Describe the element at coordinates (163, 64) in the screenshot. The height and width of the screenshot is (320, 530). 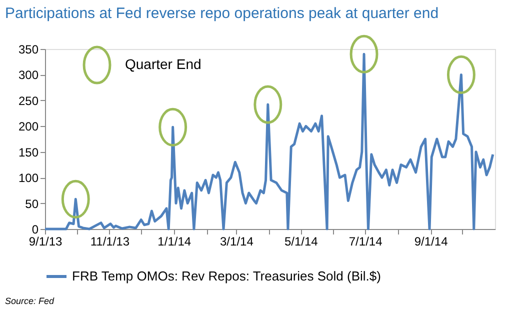
I see `annotation: Quarter End` at that location.